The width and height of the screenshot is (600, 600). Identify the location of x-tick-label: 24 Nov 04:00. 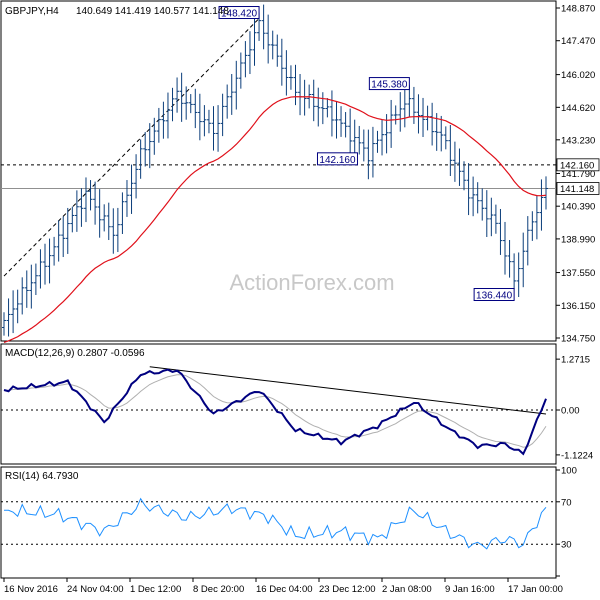
(95, 589).